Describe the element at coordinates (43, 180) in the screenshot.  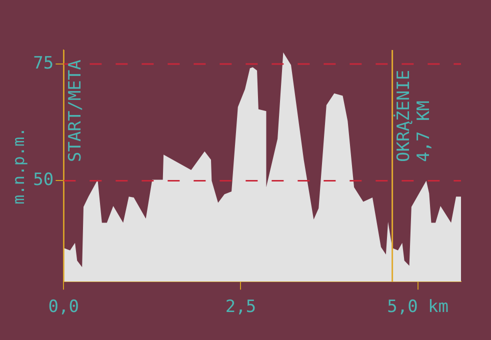
I see `y-tick-label: 50` at that location.